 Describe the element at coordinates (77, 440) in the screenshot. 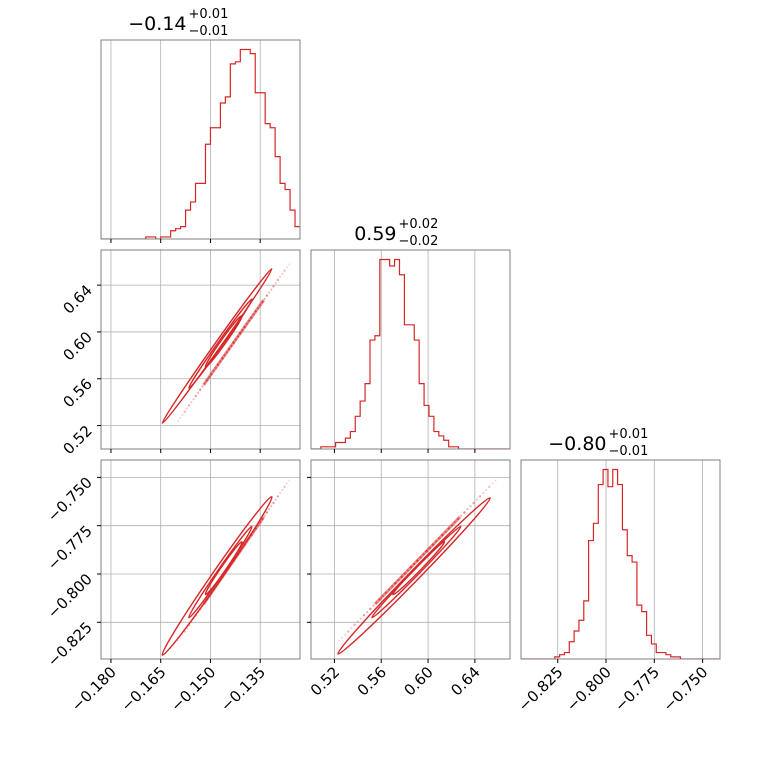

I see `y-tick-label: 0.52` at that location.